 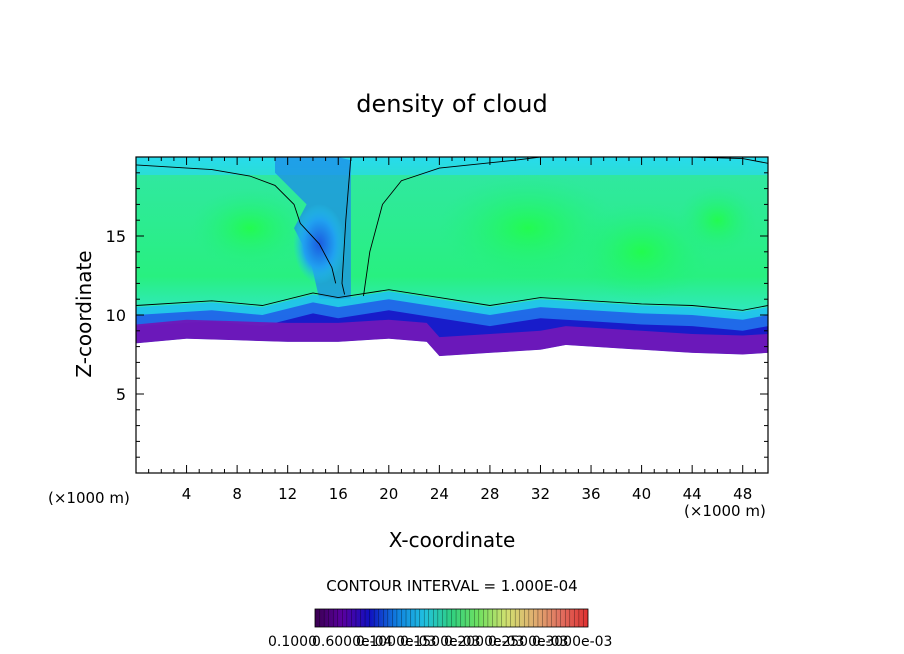 I want to click on colorbar-label: 0.2000e-03, so click(x=484, y=642).